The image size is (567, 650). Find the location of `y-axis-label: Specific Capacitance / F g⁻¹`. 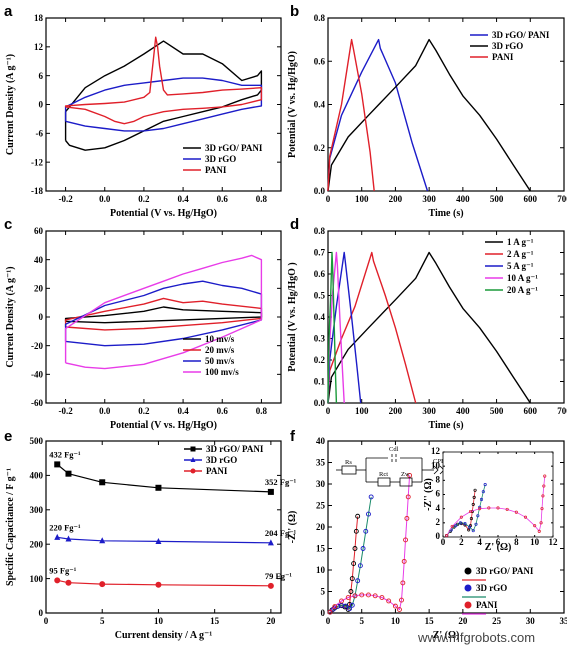

y-axis-label: Specific Capacitance / F g⁻¹ is located at coordinates (10, 527).